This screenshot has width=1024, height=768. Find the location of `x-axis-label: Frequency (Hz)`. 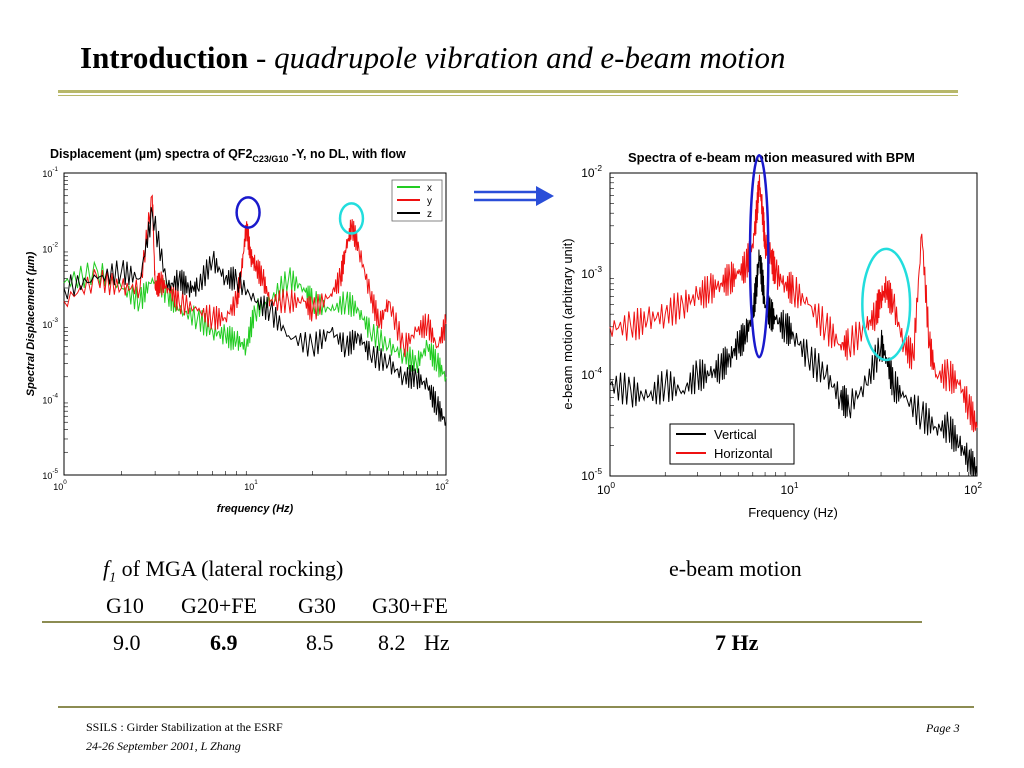

x-axis-label: Frequency (Hz) is located at coordinates (793, 512).